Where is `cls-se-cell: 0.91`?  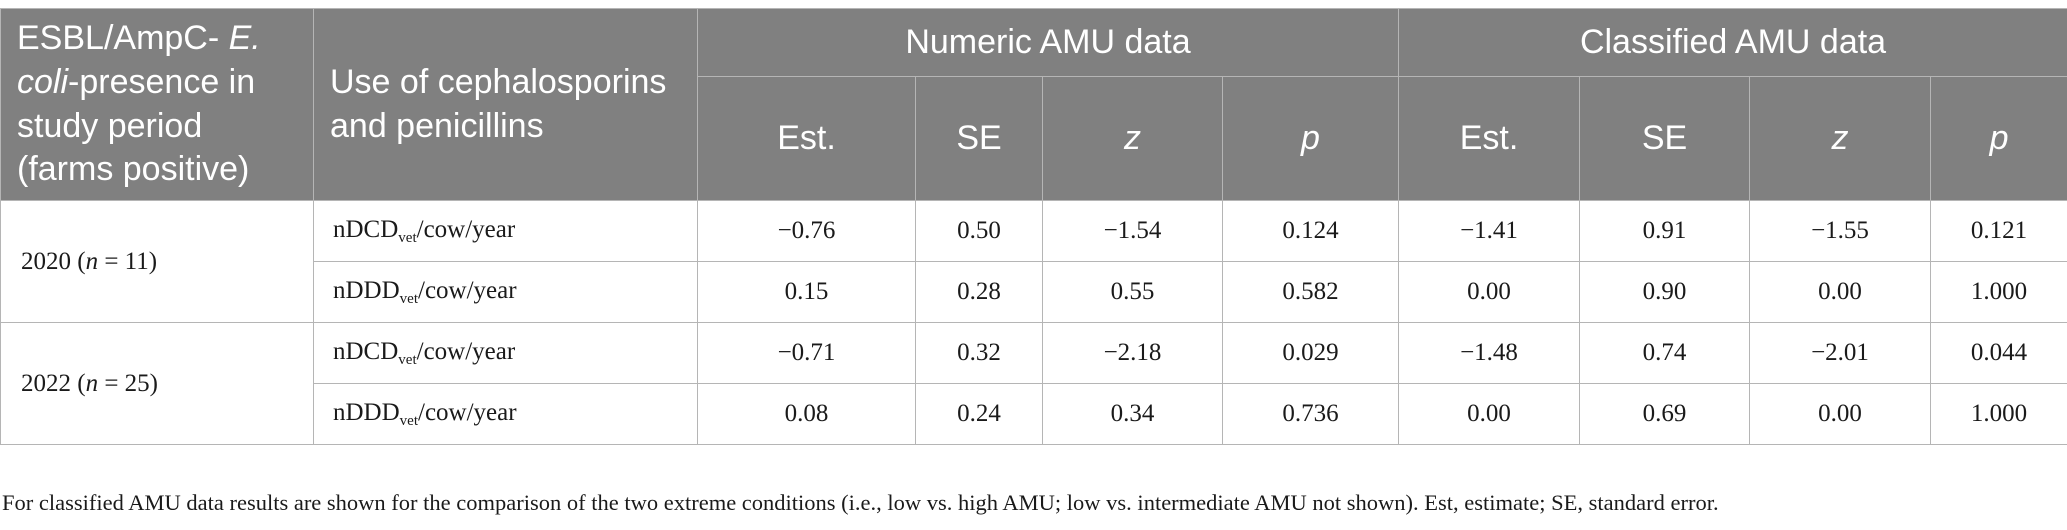
cls-se-cell: 0.91 is located at coordinates (1665, 231).